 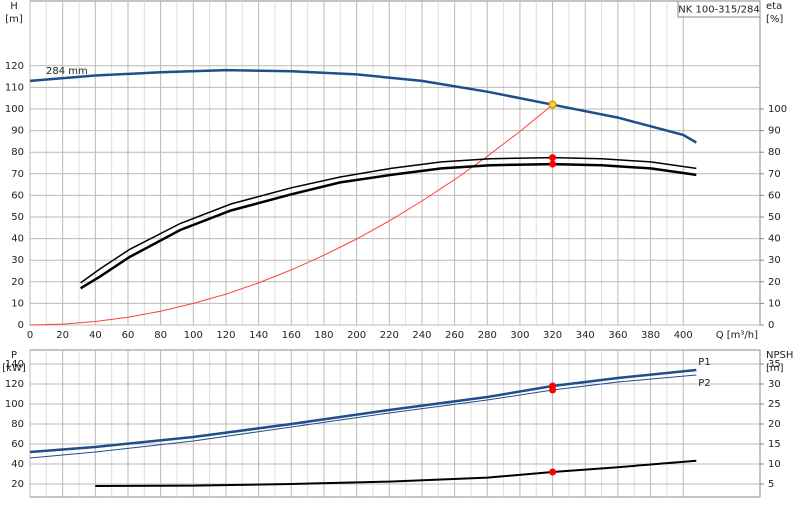 What do you see at coordinates (389, 335) in the screenshot?
I see `x-tick-label: 220` at bounding box center [389, 335].